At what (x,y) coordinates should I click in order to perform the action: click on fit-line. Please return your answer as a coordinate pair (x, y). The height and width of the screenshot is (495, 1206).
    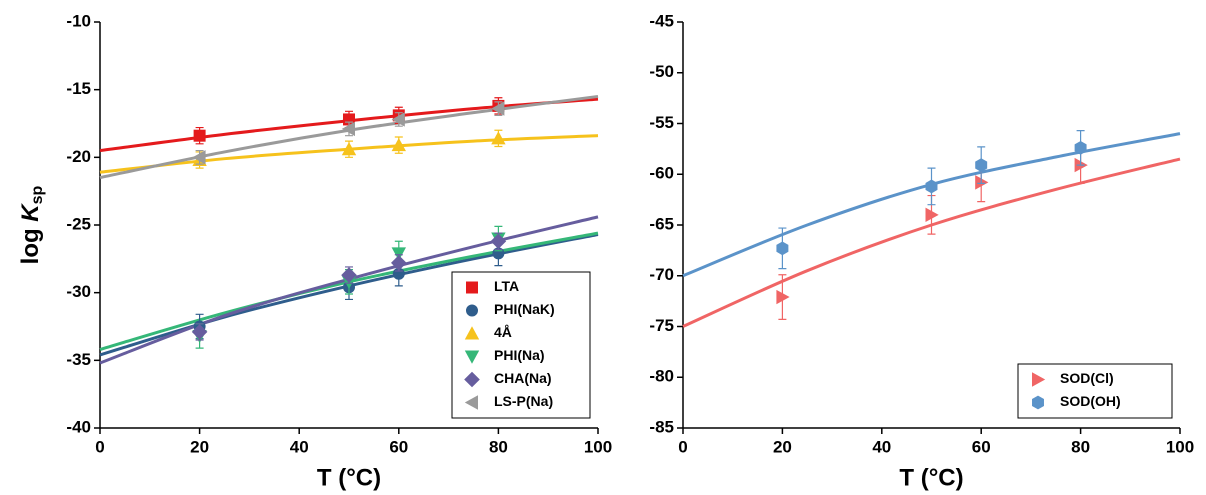
    Looking at the image, I should click on (349, 137).